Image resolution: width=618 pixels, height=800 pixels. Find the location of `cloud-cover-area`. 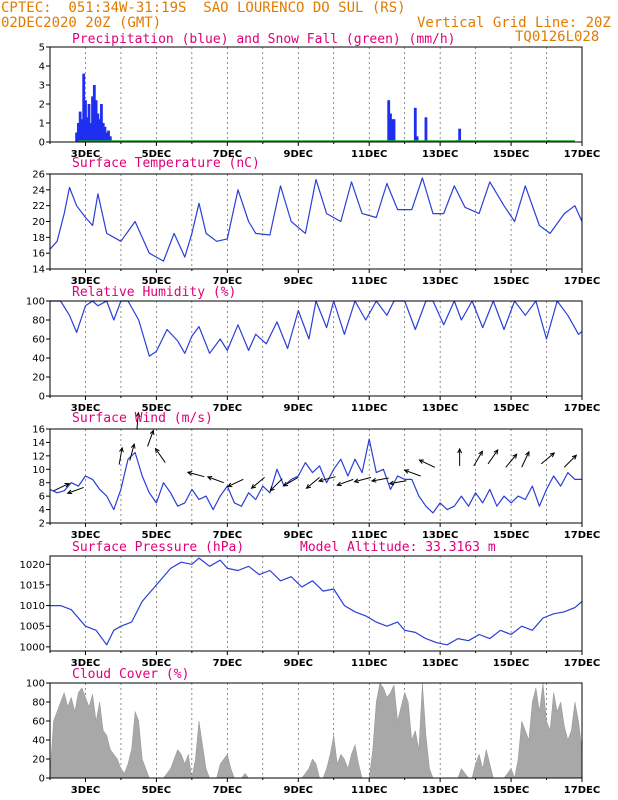

cloud-cover-area is located at coordinates (316, 730).